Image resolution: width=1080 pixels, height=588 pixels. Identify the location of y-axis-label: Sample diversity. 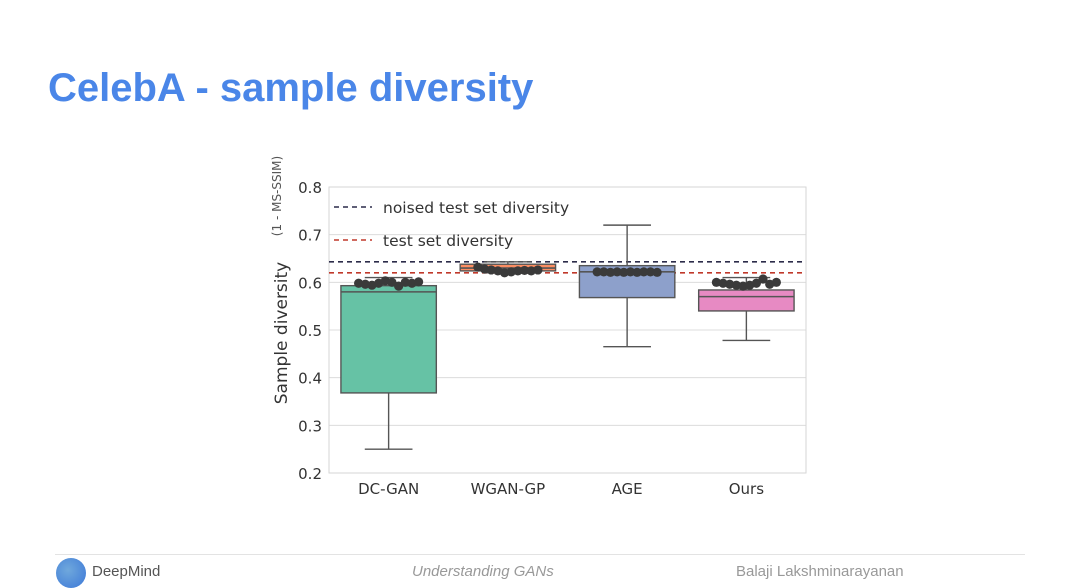
(282, 333).